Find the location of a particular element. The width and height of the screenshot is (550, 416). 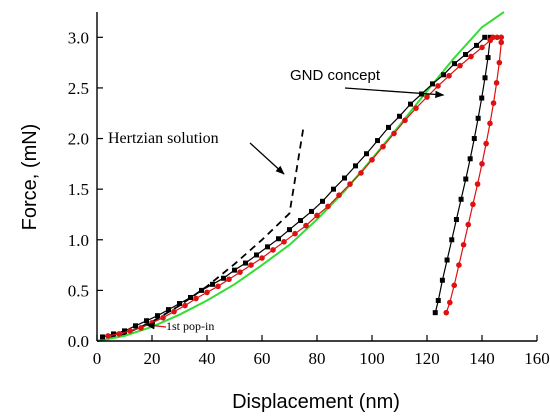

x-tick-label: 120 is located at coordinates (427, 358).